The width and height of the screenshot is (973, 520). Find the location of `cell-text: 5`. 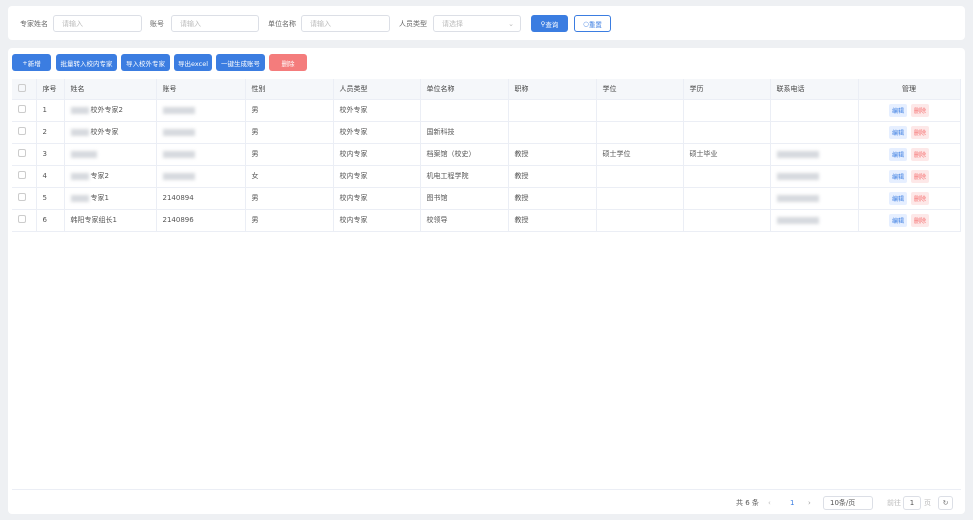

cell-text: 5 is located at coordinates (44, 198).